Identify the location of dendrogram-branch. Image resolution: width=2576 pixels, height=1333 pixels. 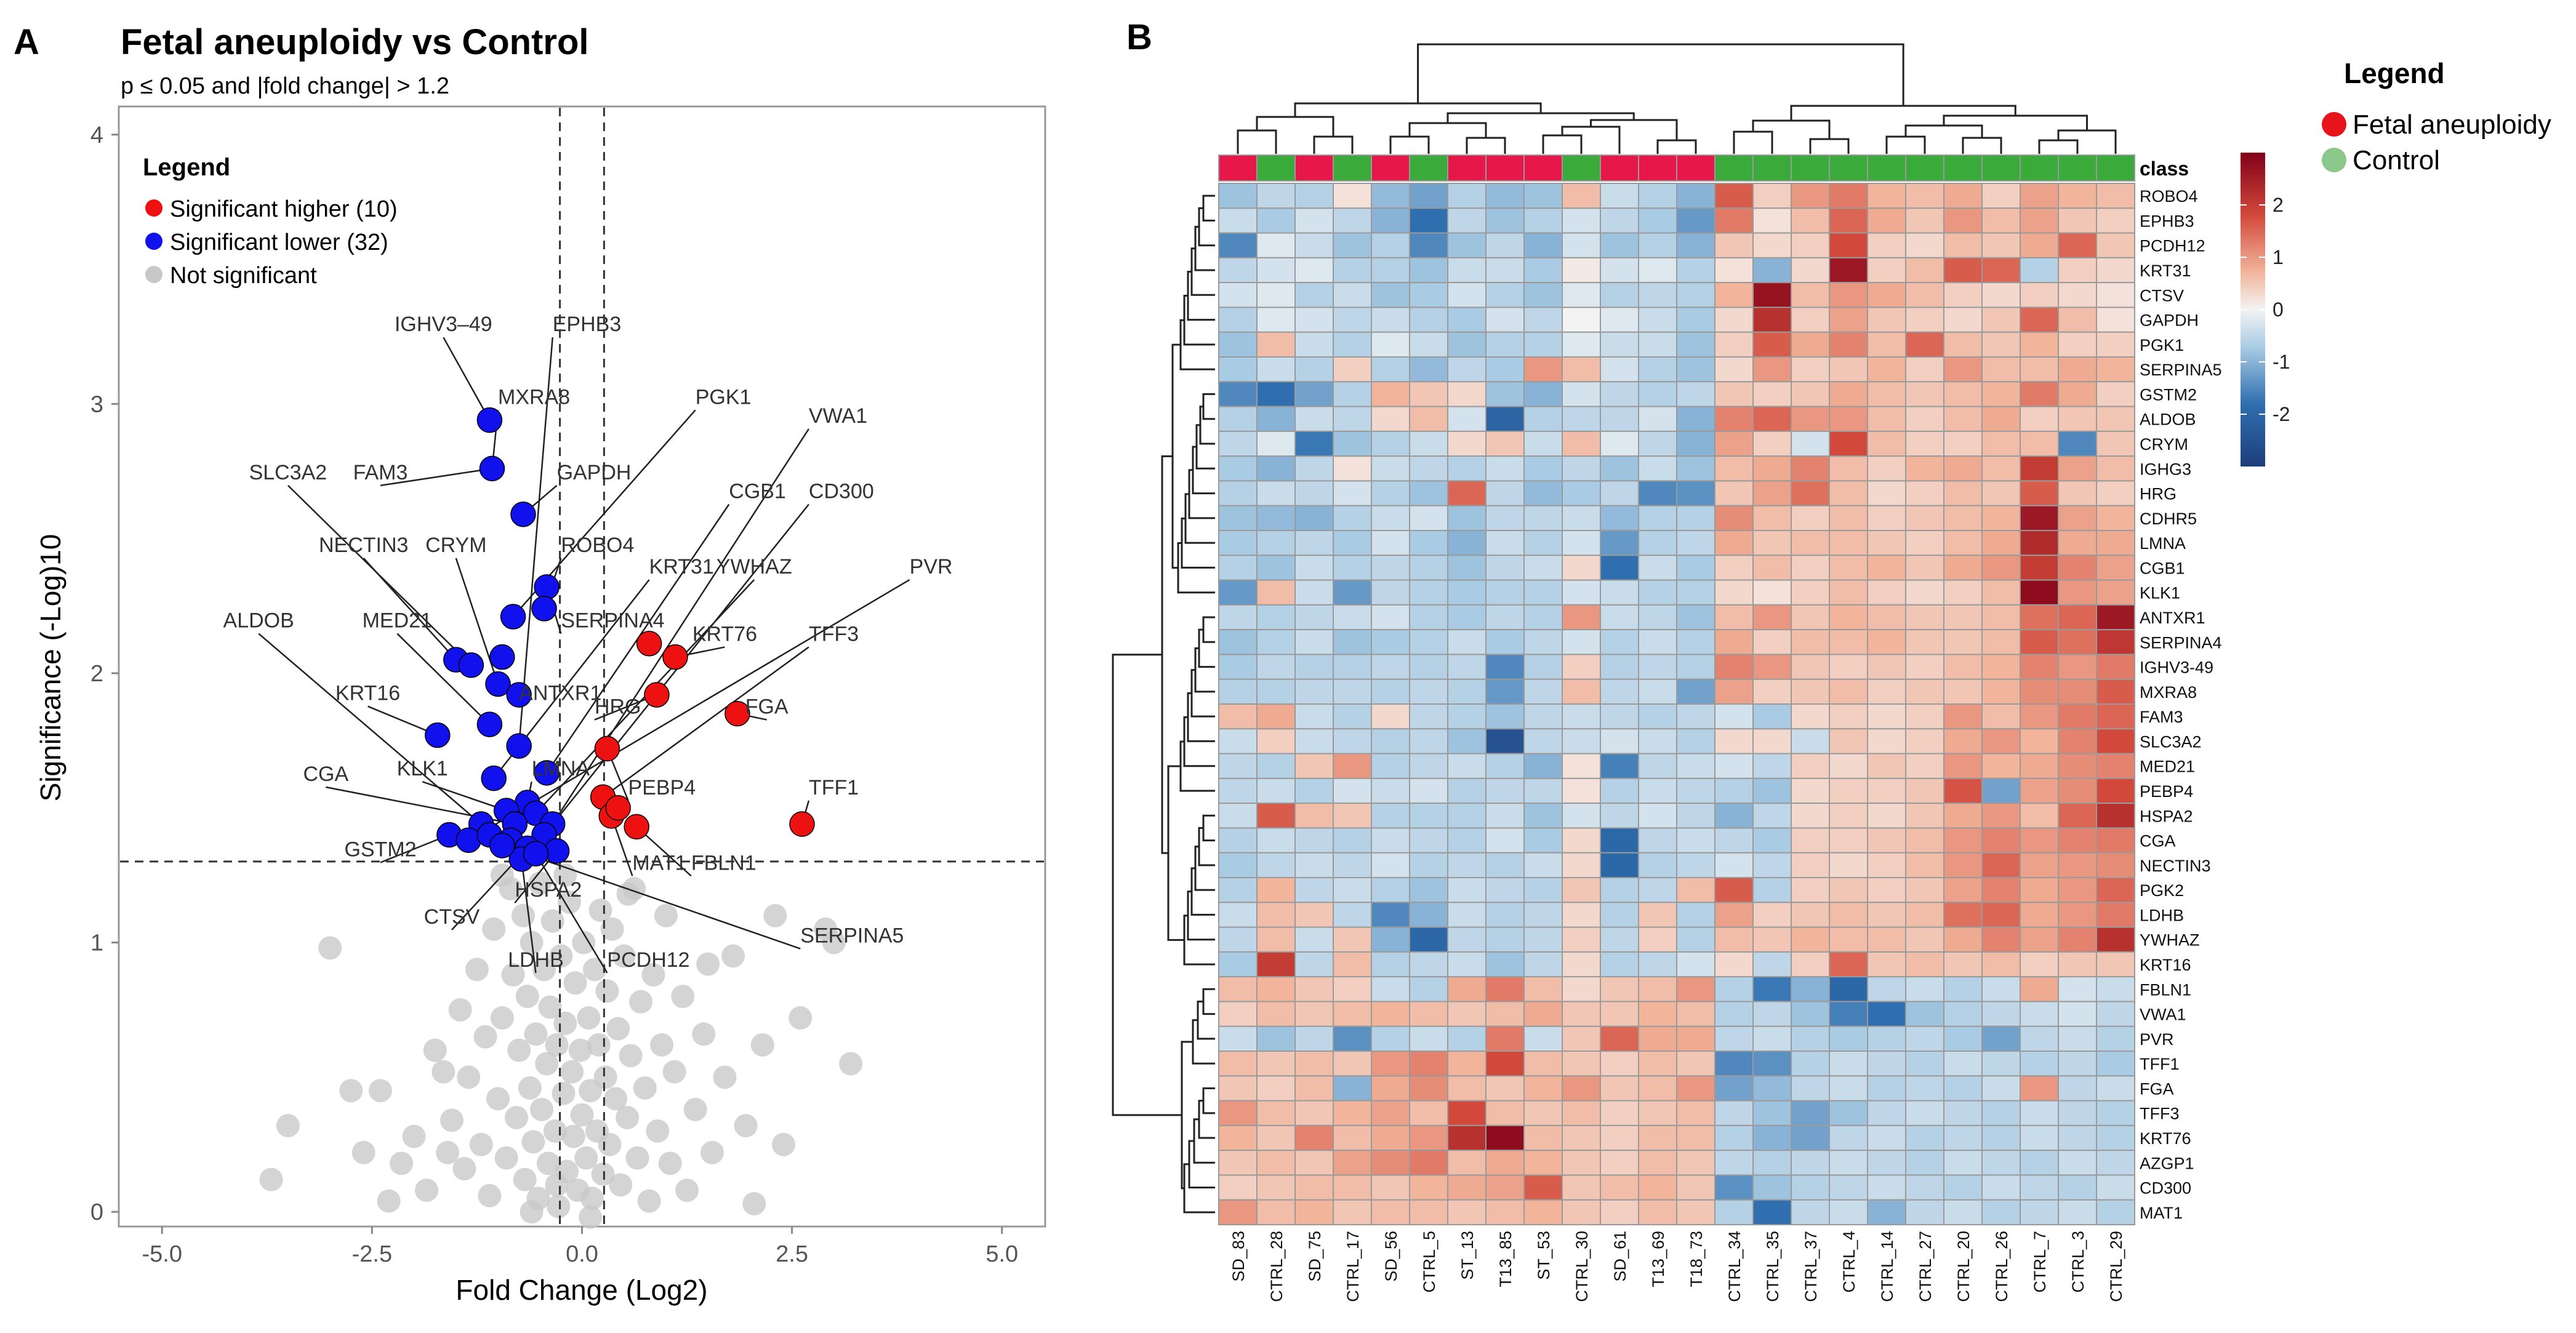
(1333, 144).